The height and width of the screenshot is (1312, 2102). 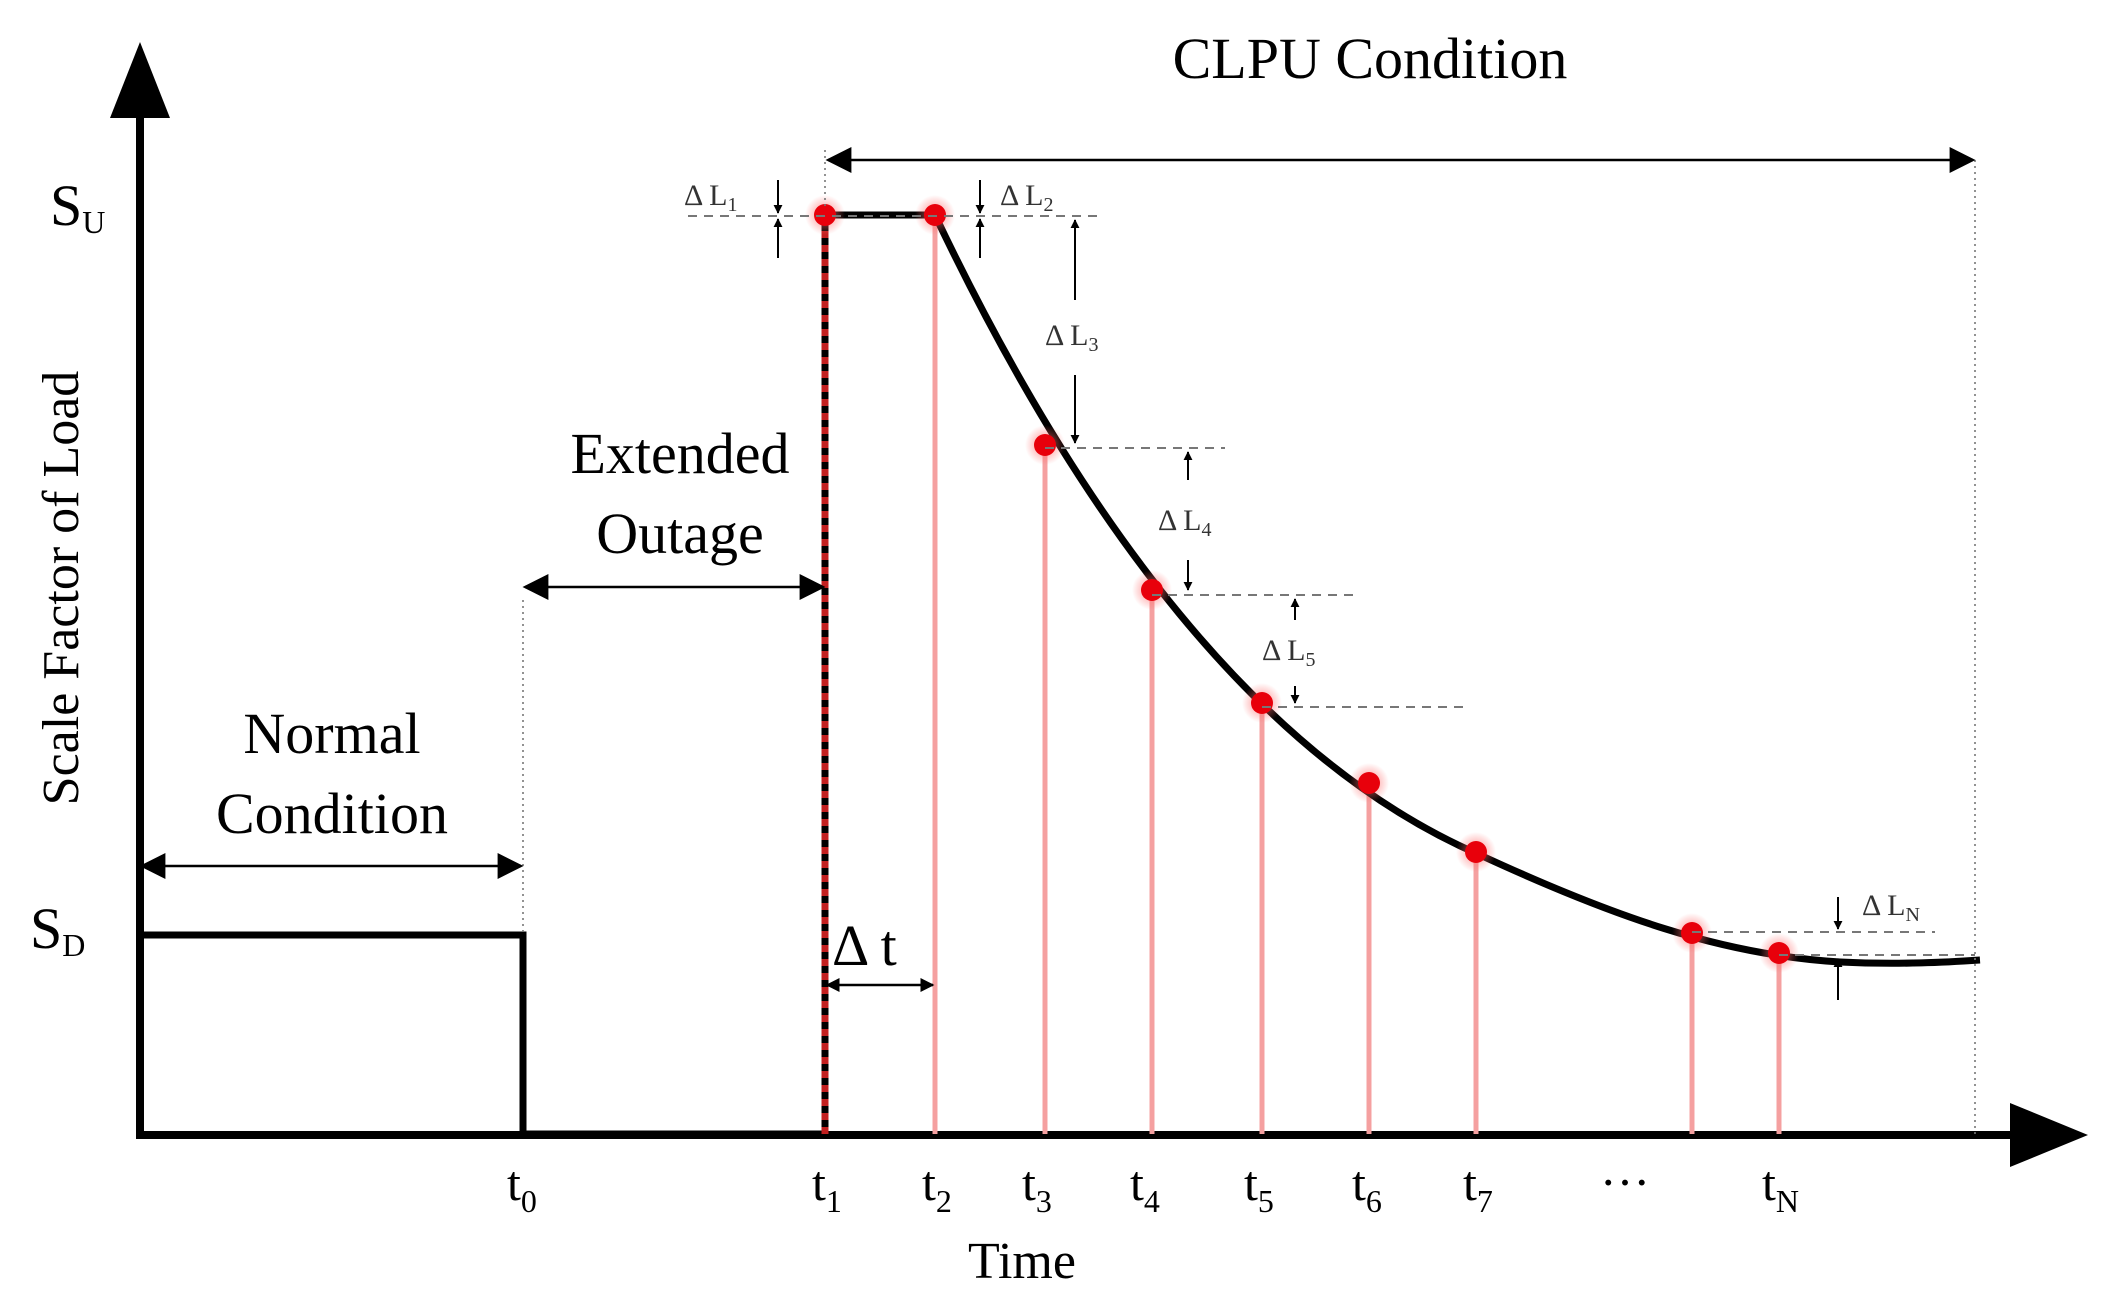 What do you see at coordinates (1370, 58) in the screenshot?
I see `clpu-title: CLPU Condition` at bounding box center [1370, 58].